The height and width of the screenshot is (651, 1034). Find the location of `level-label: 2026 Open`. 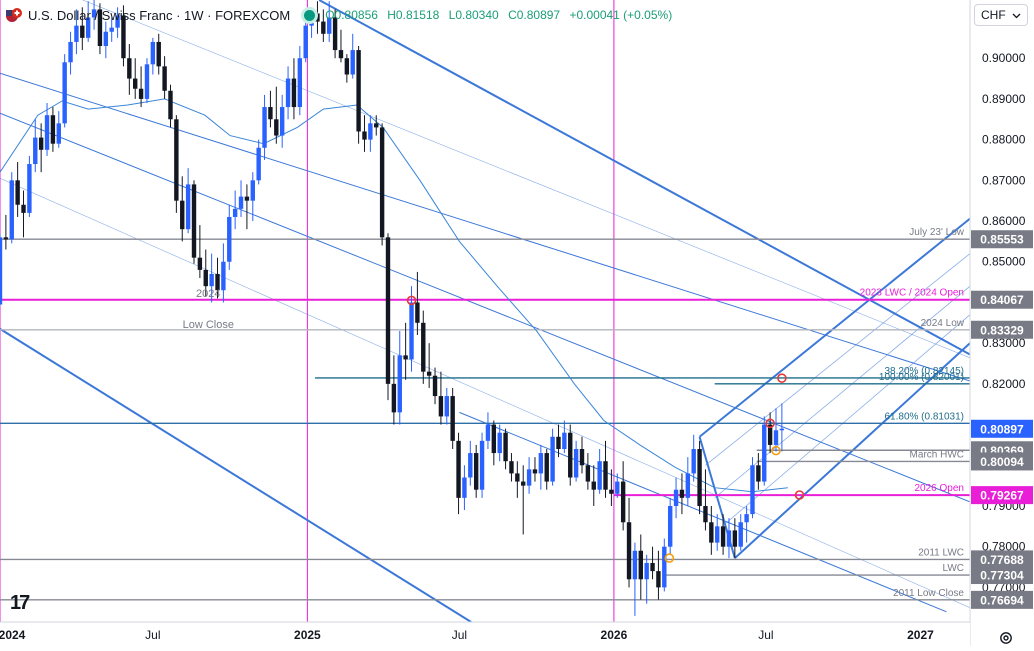

level-label: 2026 Open is located at coordinates (940, 488).